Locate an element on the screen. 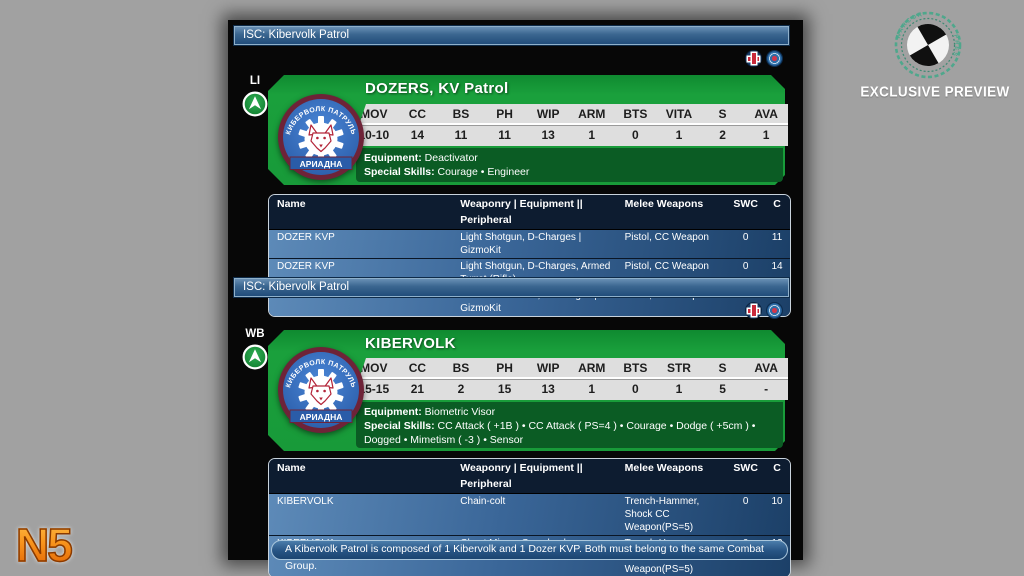 This screenshot has height=576, width=1024. col-header-melee: Melee Weapons is located at coordinates (664, 468).